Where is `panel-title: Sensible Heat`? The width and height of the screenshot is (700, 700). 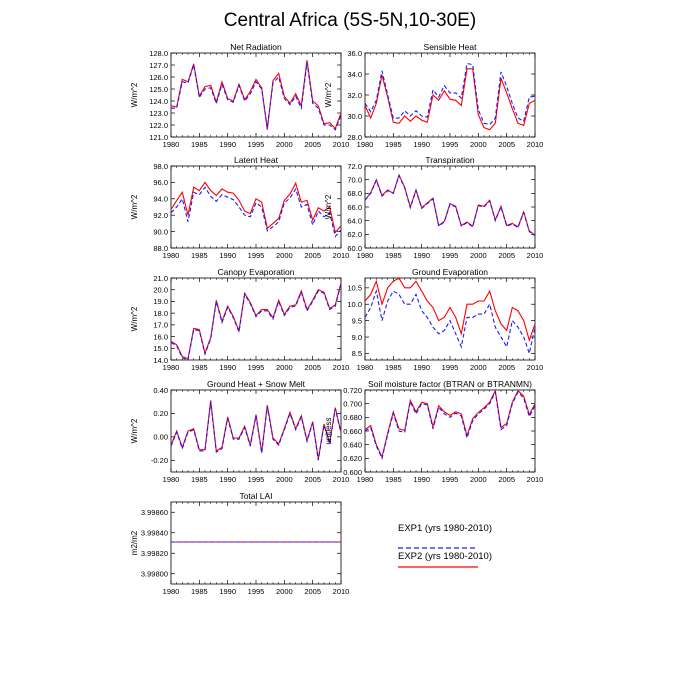 panel-title: Sensible Heat is located at coordinates (451, 47).